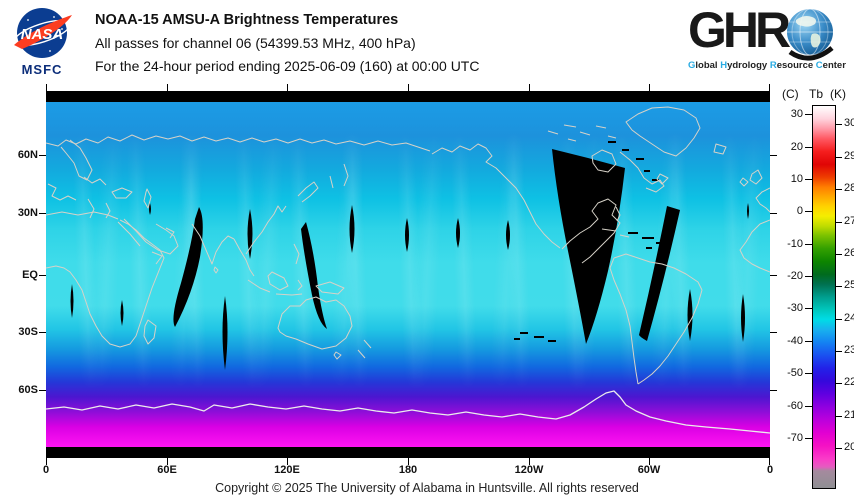  Describe the element at coordinates (795, 373) in the screenshot. I see `celsius-tick-label: -50` at that location.